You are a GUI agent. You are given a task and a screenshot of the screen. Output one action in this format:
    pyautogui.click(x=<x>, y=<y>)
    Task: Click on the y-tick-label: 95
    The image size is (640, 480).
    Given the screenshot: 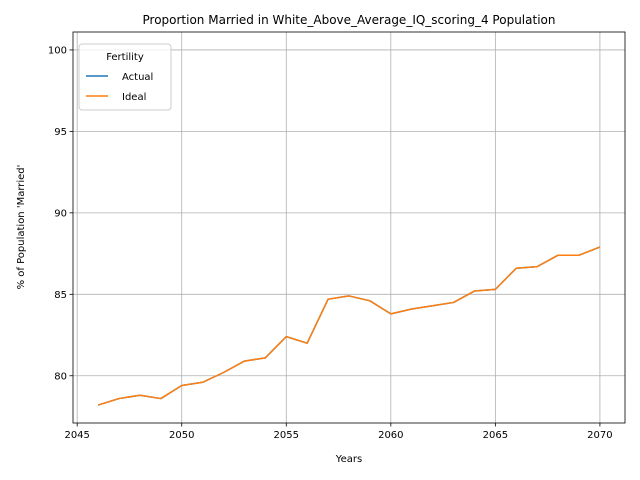 What is the action you would take?
    pyautogui.click(x=60, y=132)
    